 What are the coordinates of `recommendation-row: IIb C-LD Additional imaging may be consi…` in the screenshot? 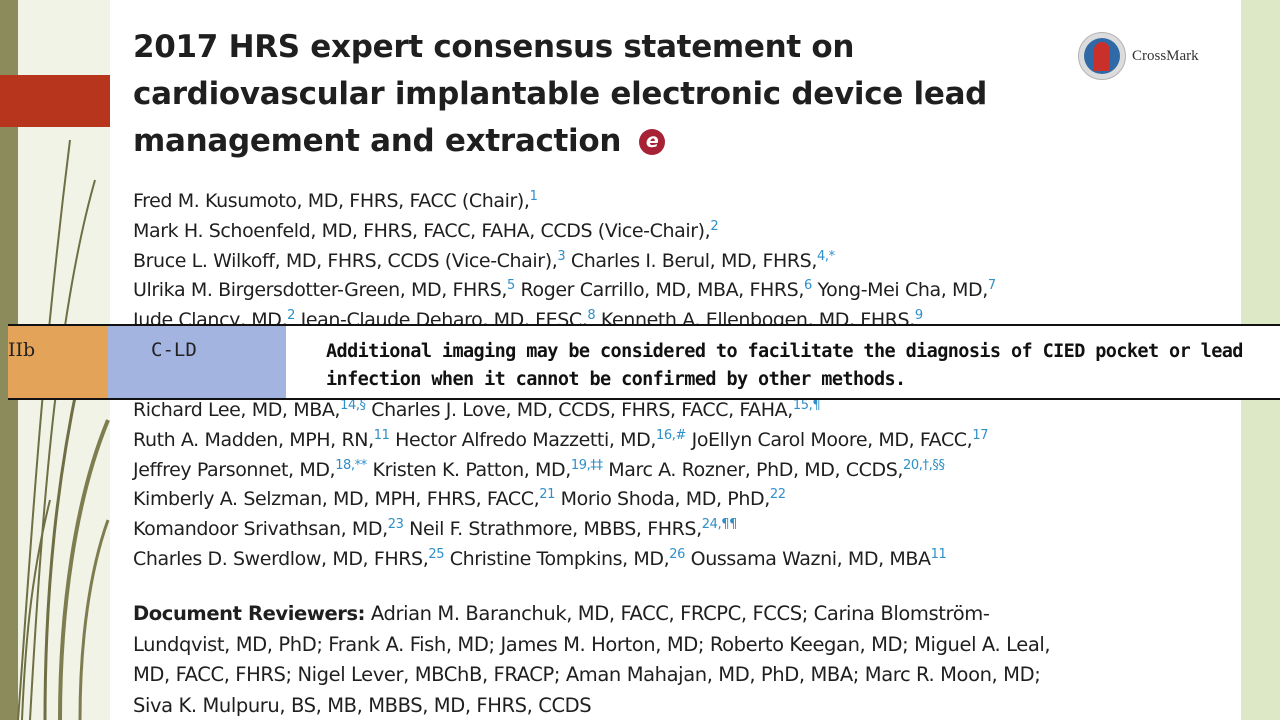 It's located at (644, 362).